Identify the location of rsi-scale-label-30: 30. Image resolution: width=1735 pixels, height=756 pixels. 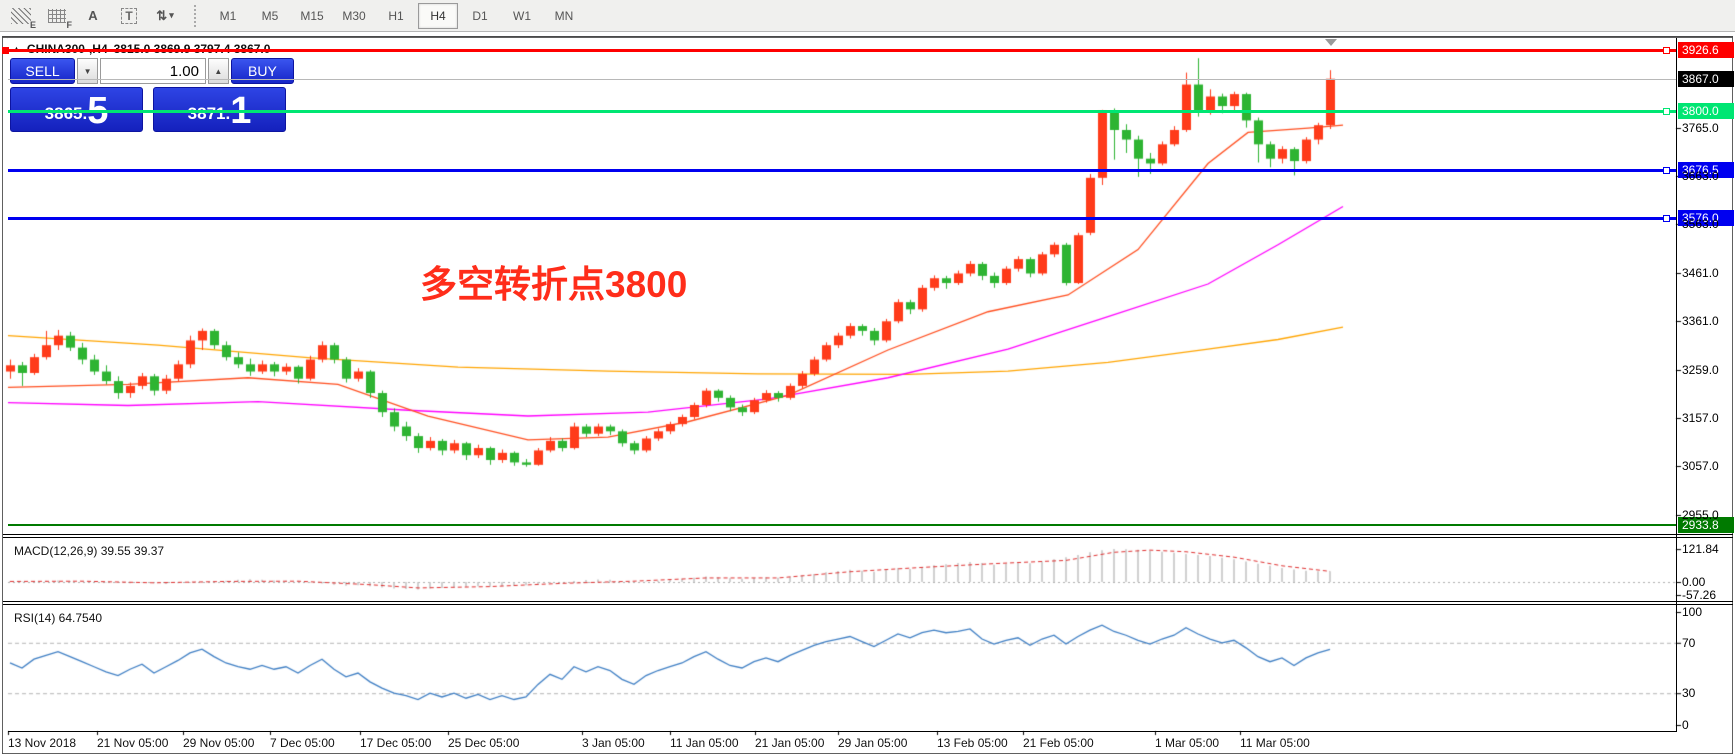
(1689, 693).